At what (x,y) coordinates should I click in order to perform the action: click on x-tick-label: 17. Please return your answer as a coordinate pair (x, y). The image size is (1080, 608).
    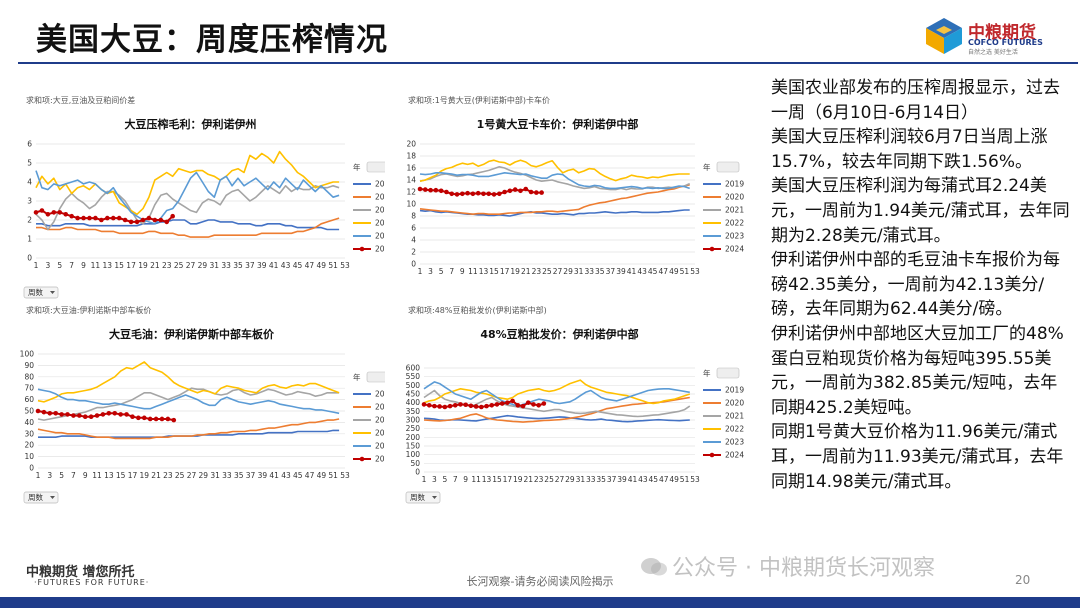
    Looking at the image, I should click on (131, 265).